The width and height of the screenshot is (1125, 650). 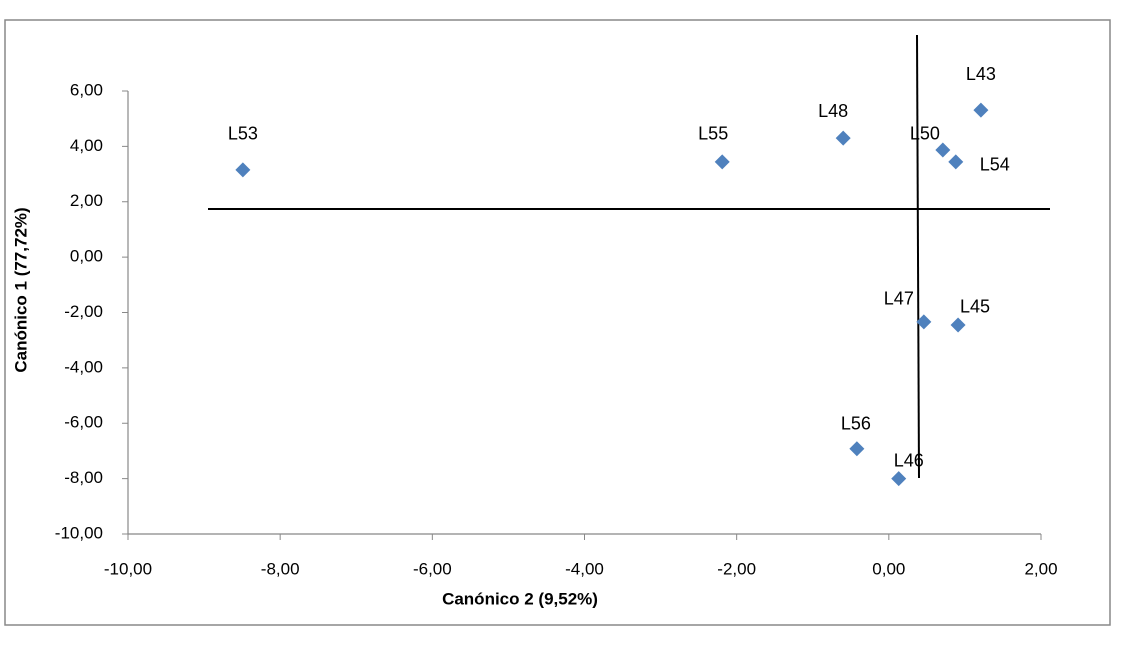 What do you see at coordinates (83, 366) in the screenshot?
I see `y-tick-label: -4,00` at bounding box center [83, 366].